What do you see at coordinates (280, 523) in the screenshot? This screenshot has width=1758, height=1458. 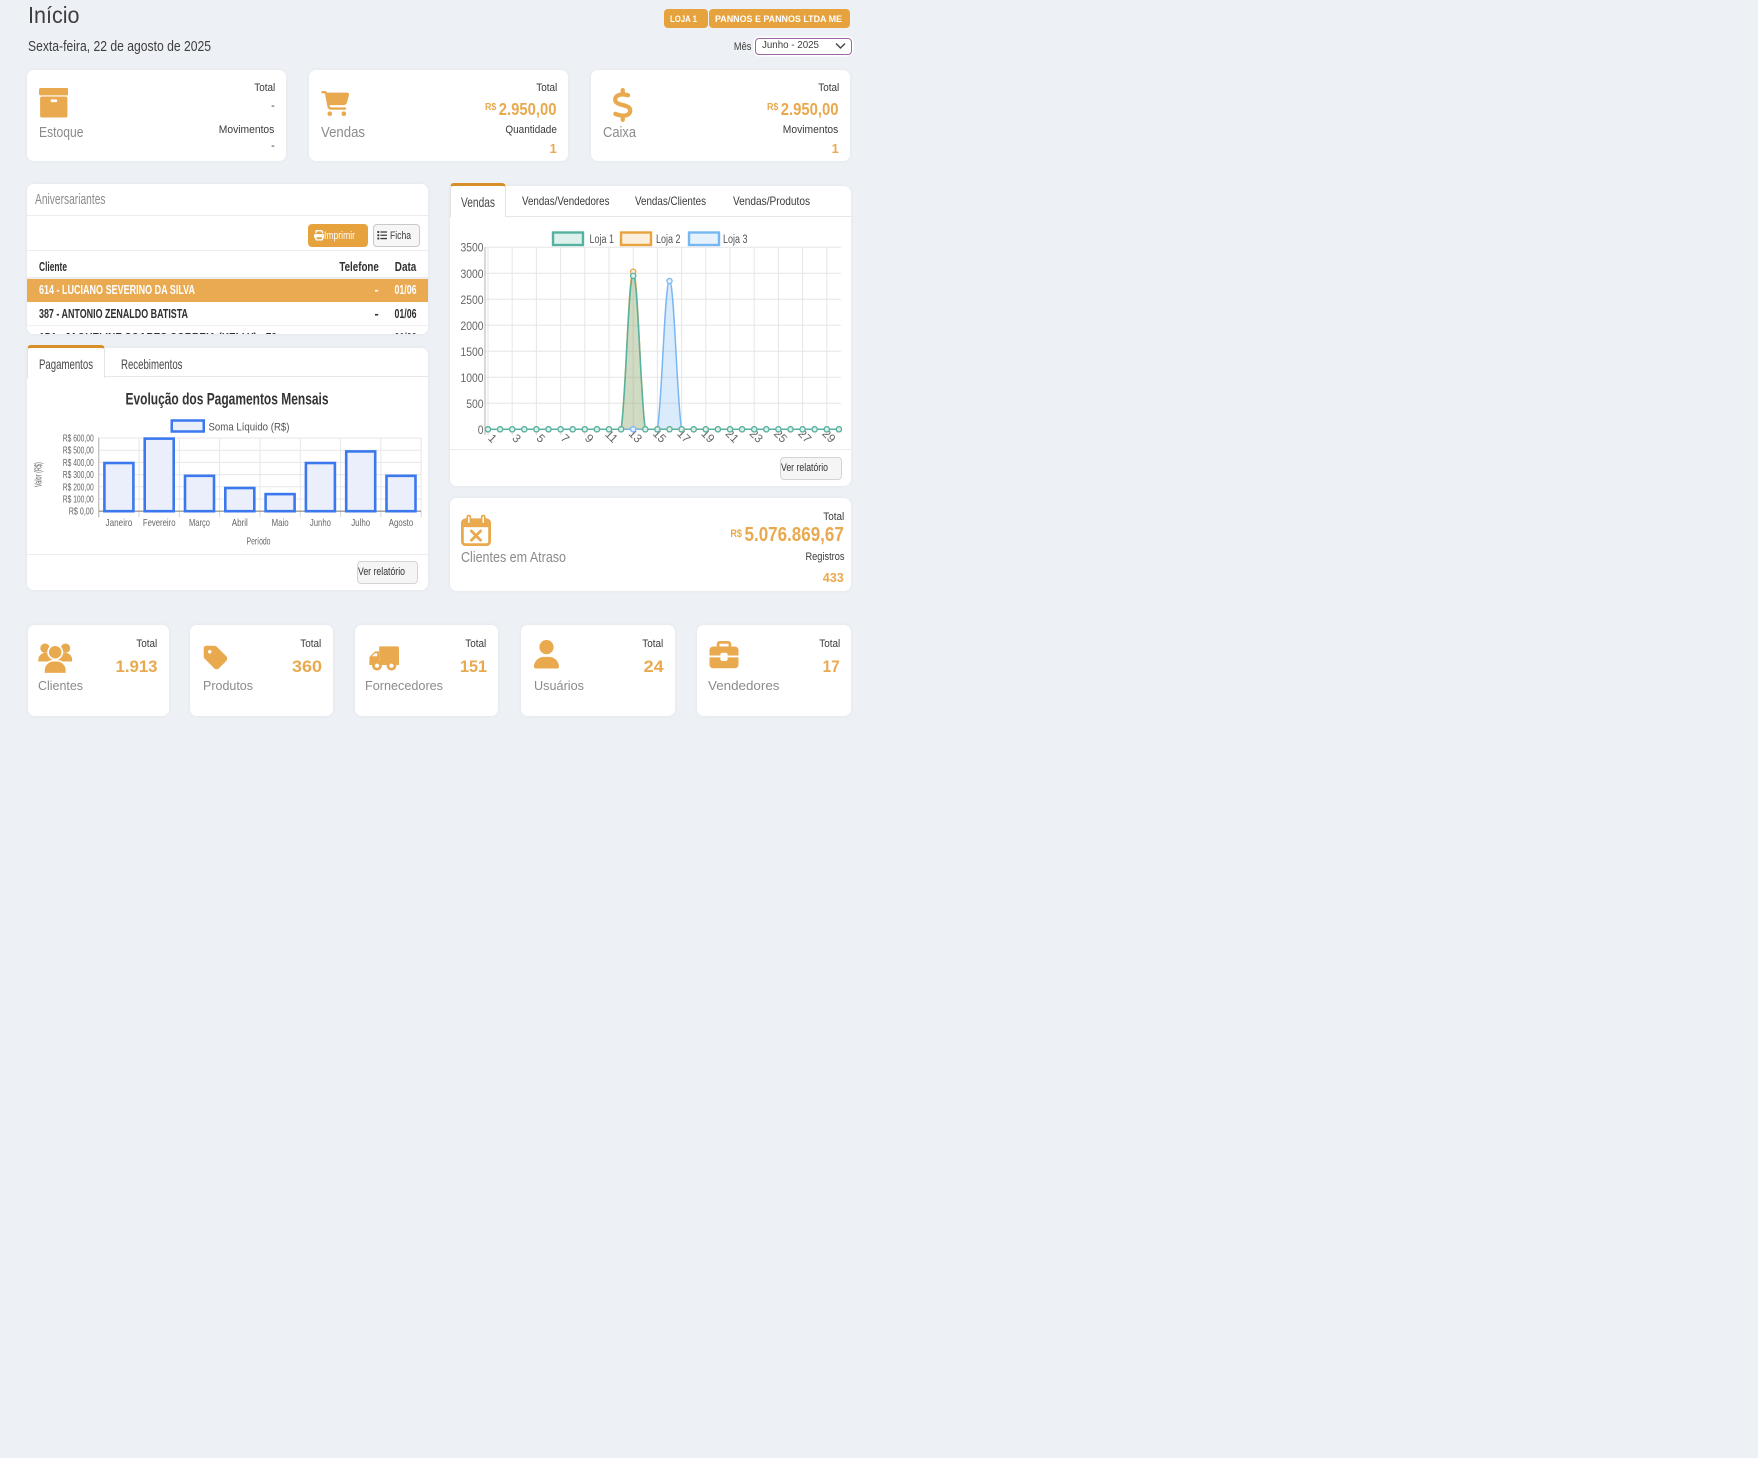 I see `svg-text: Maio` at bounding box center [280, 523].